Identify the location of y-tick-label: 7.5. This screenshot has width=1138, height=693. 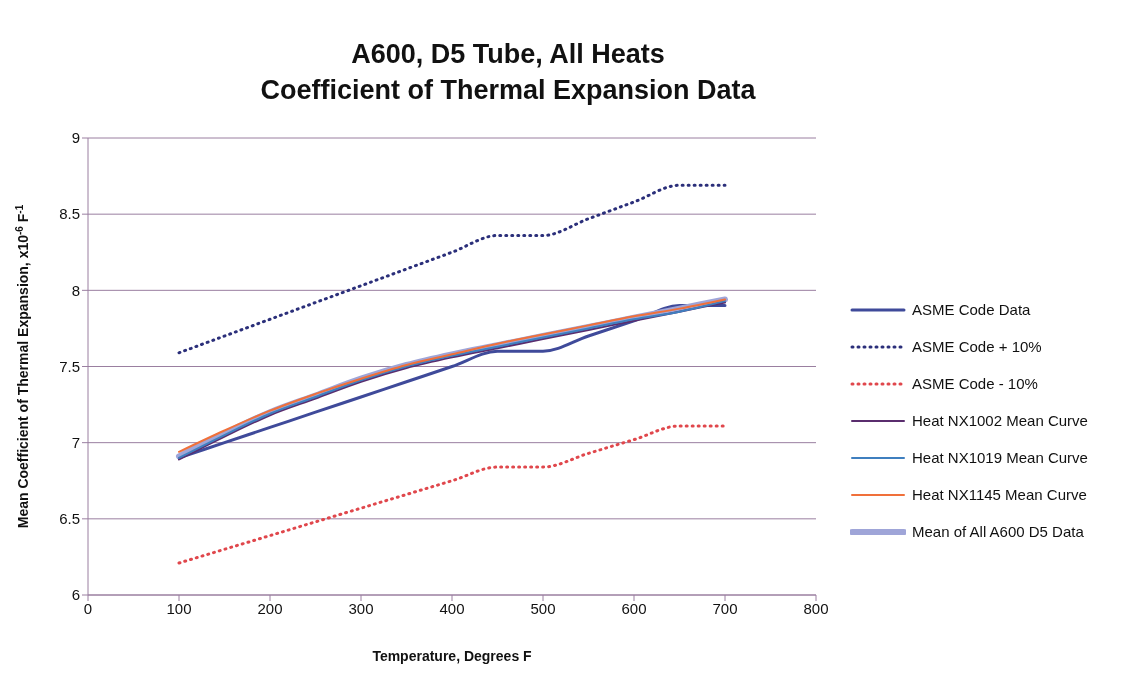
(69, 366).